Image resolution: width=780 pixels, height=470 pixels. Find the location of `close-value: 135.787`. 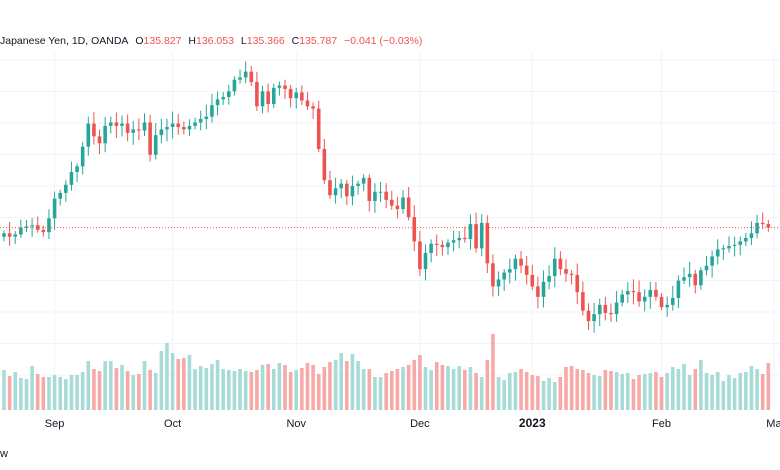

close-value: 135.787 is located at coordinates (318, 41).